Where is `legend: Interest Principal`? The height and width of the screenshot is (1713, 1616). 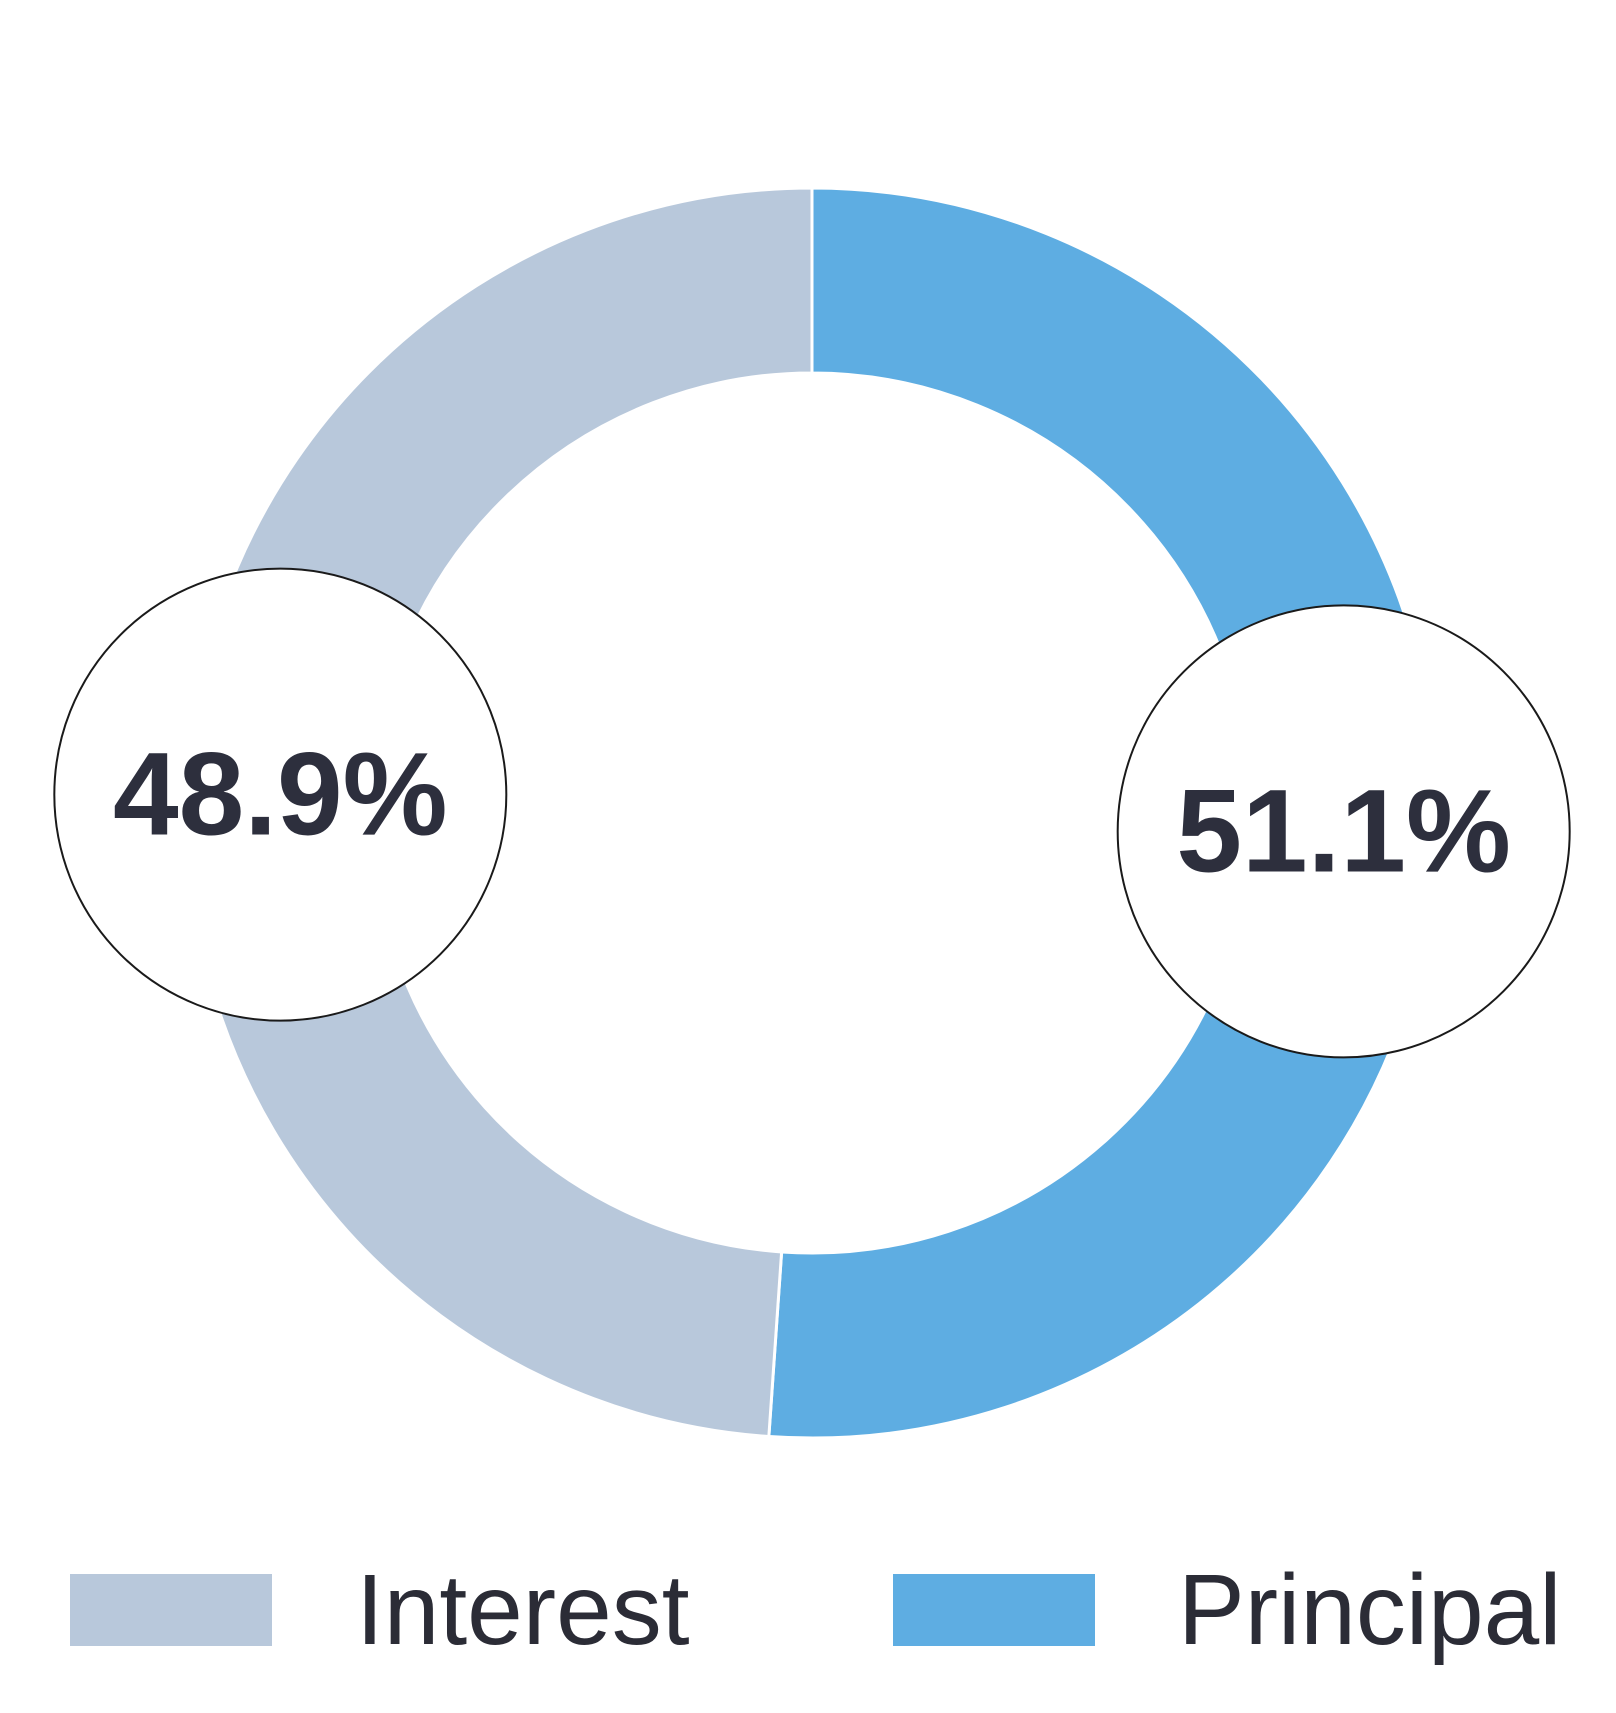
legend: Interest Principal is located at coordinates (816, 1610).